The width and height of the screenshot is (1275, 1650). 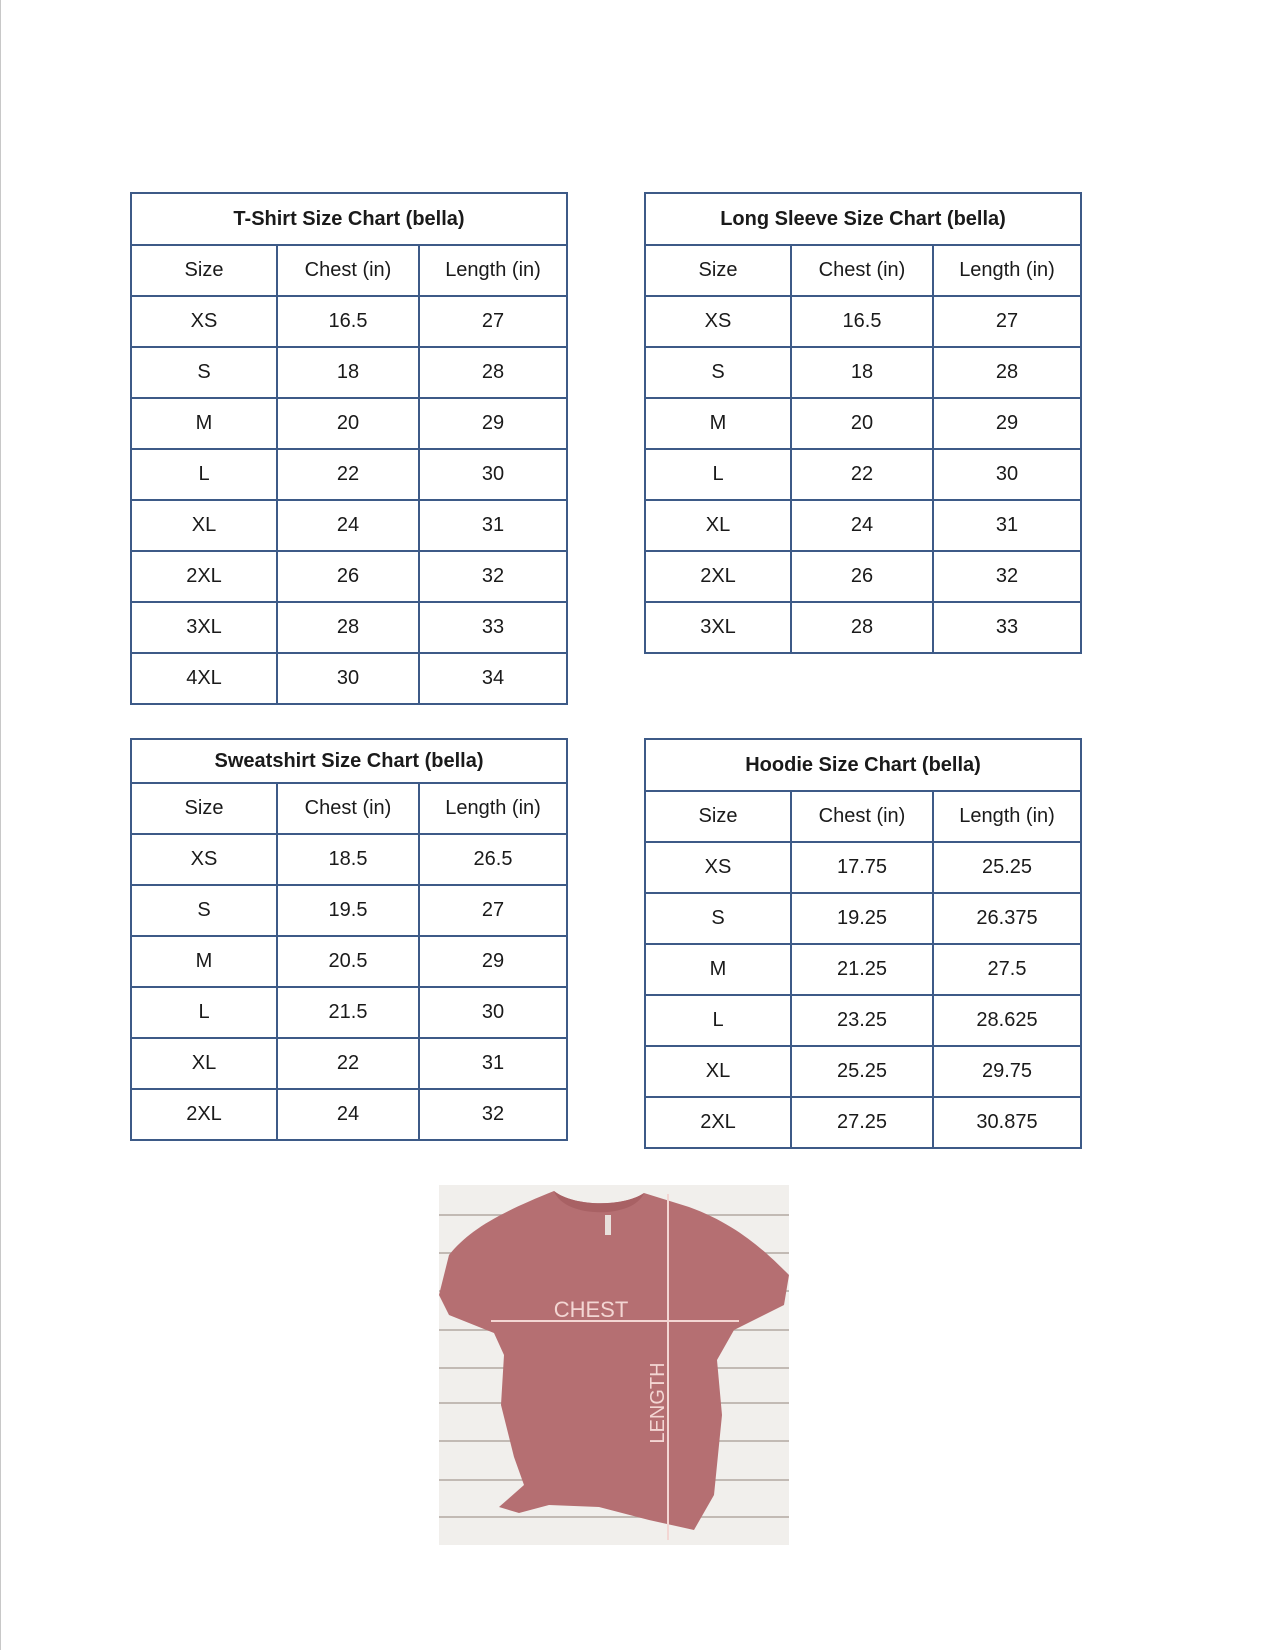 I want to click on table-title-row: Long Sleeve Size Chart (bella), so click(x=863, y=219).